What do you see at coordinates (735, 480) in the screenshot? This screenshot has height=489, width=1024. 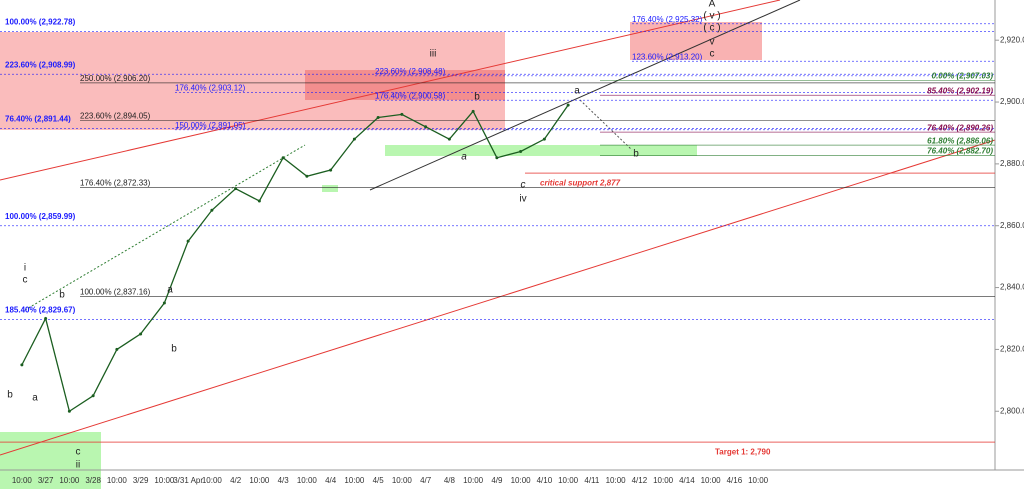 I see `x-tick-label: 4/16` at bounding box center [735, 480].